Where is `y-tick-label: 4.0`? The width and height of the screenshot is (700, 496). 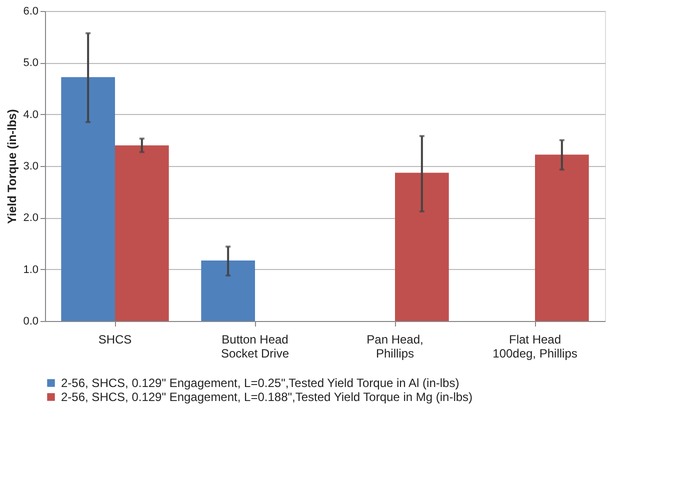
y-tick-label: 4.0 is located at coordinates (30, 114).